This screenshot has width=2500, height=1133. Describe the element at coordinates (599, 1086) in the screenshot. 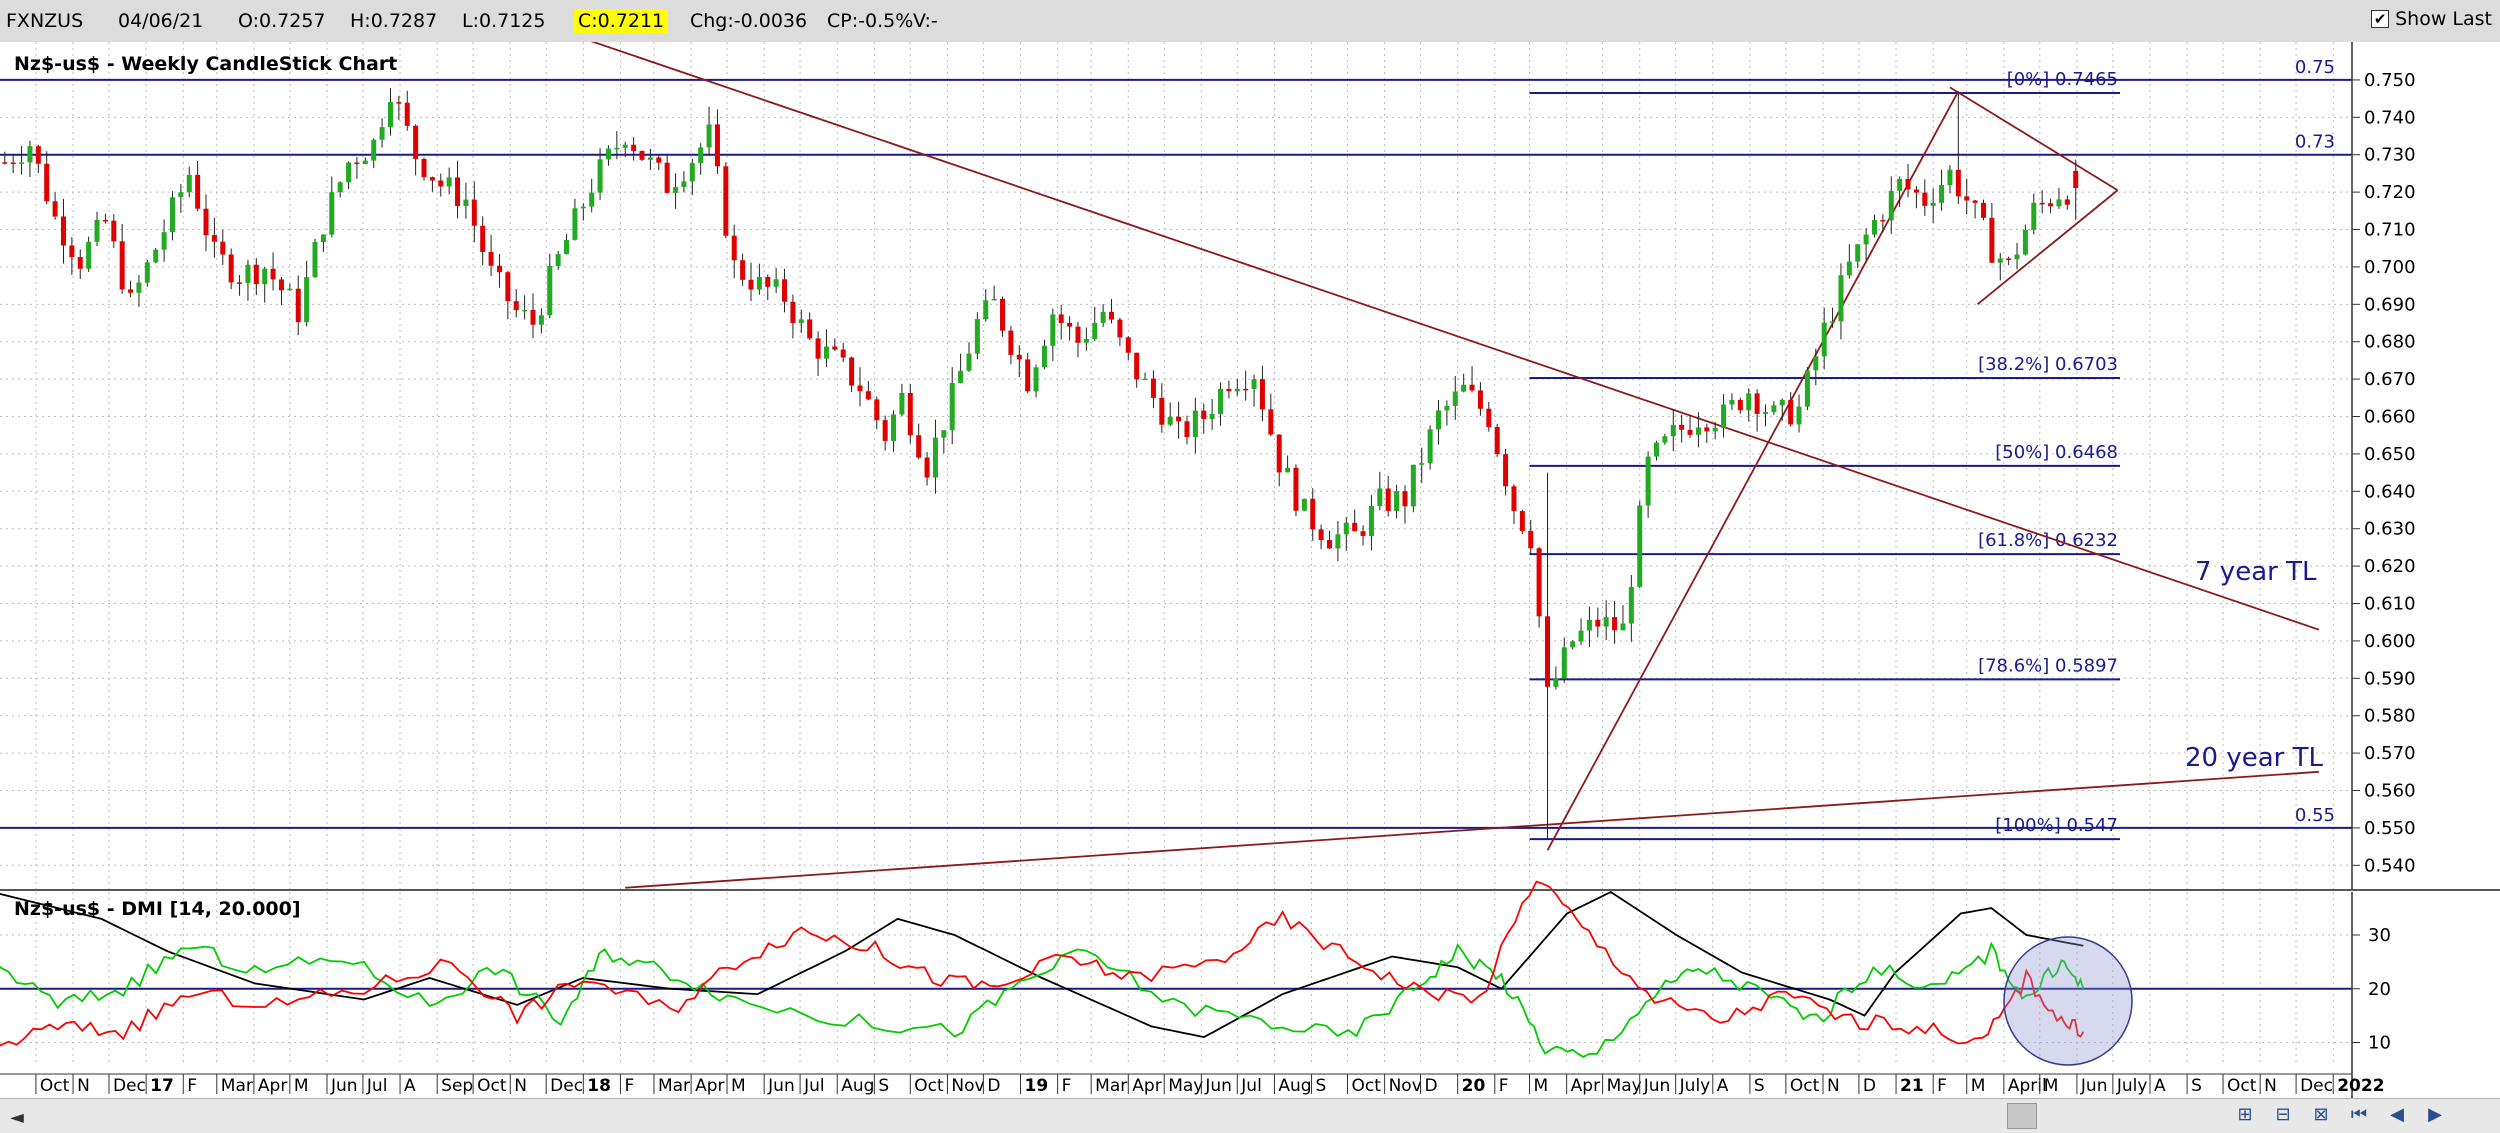

I see `time-tick-label: 18` at that location.